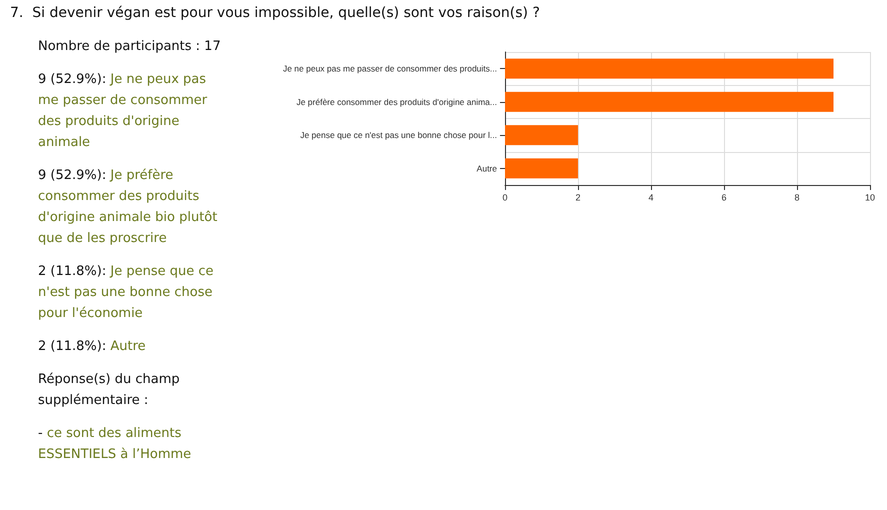 This screenshot has height=510, width=887. Describe the element at coordinates (123, 111) in the screenshot. I see `text: 9 (52.9%): Je ne peux pas me passer de consommer des produits d'origine animale` at that location.